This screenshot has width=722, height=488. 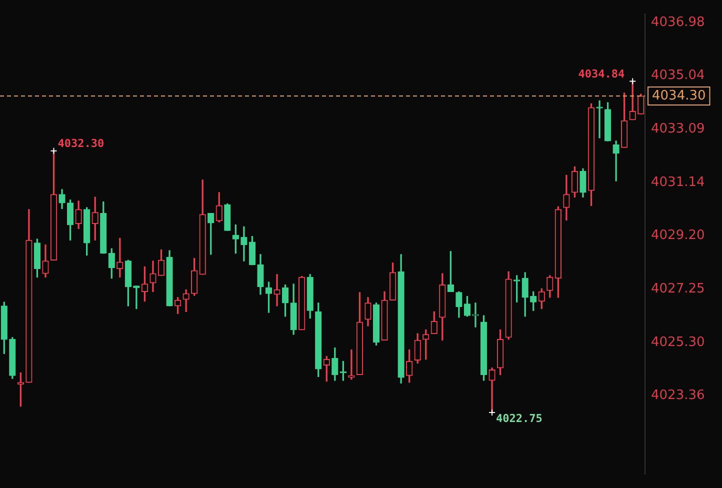 I want to click on ref-line-label: 4034.30, so click(x=679, y=96).